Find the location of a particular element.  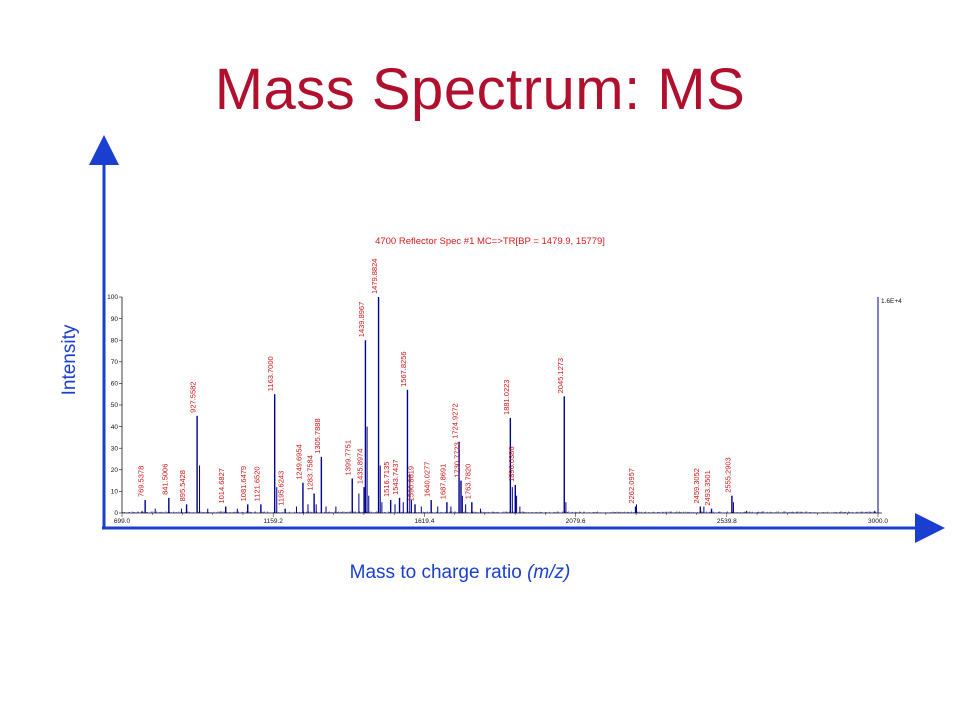

peak-label: 841.5006 is located at coordinates (164, 479).